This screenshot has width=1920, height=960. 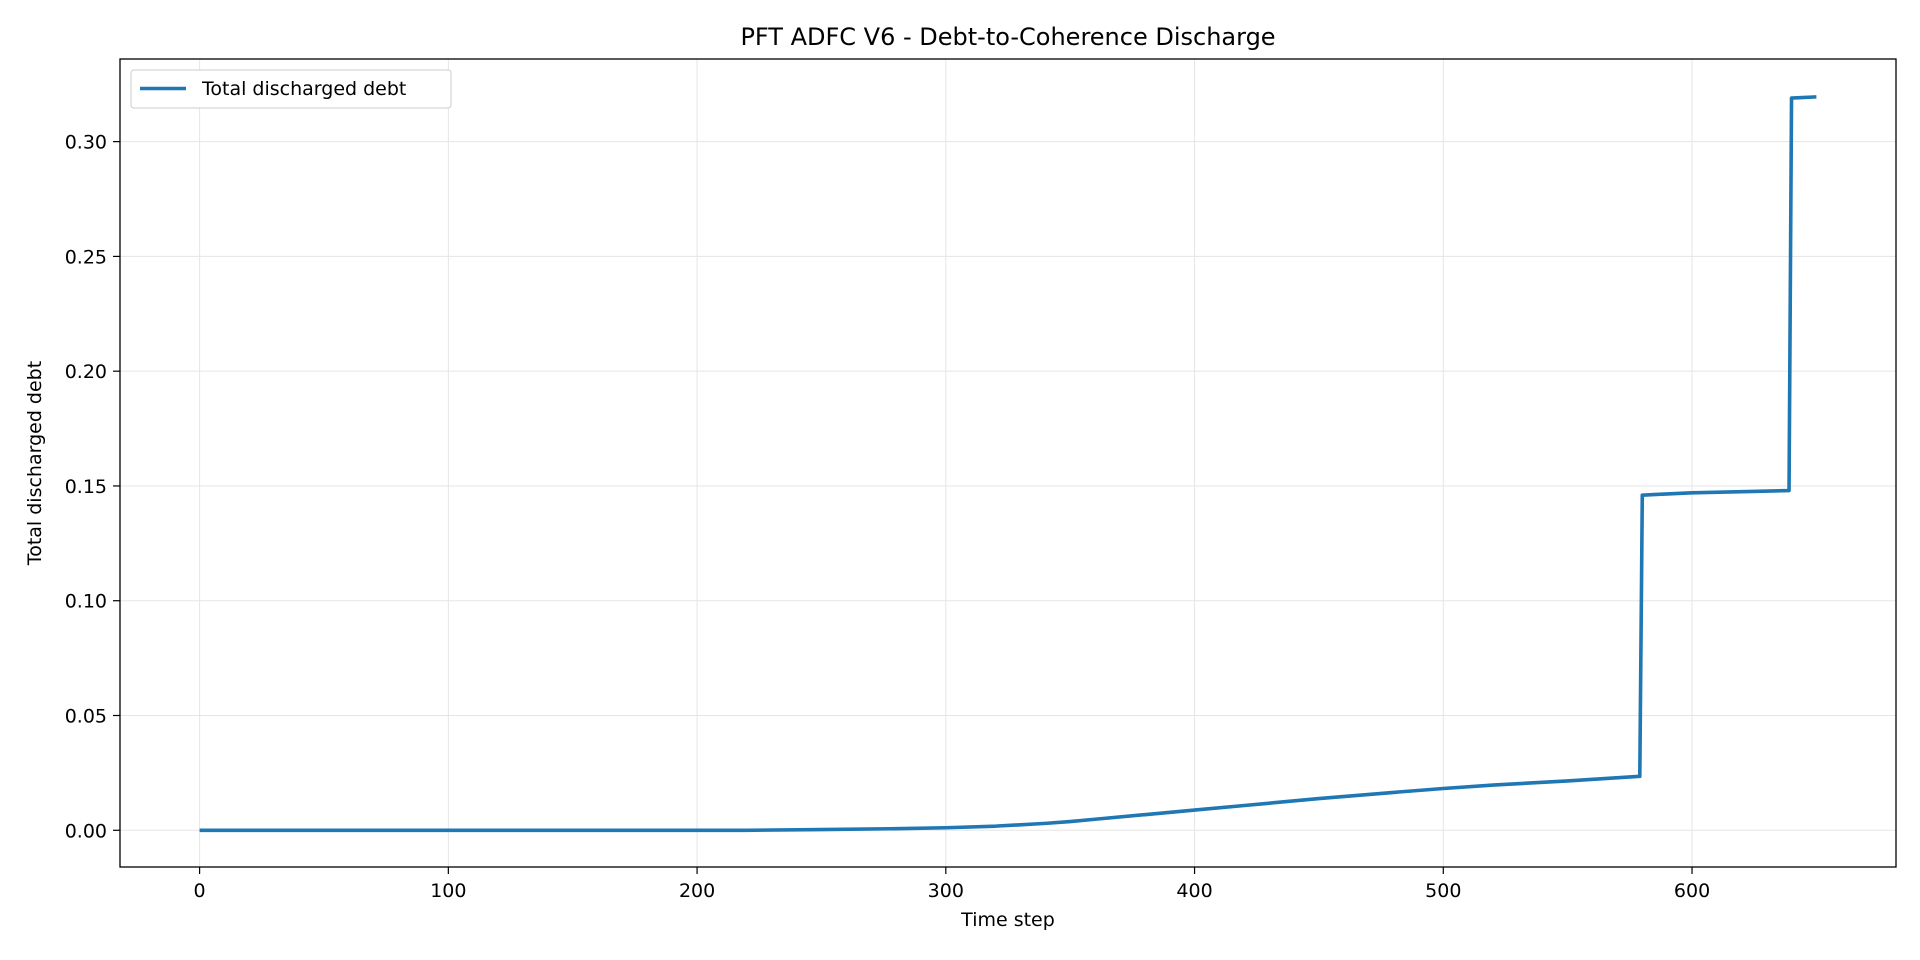 What do you see at coordinates (697, 891) in the screenshot?
I see `x-tick-label: 200` at bounding box center [697, 891].